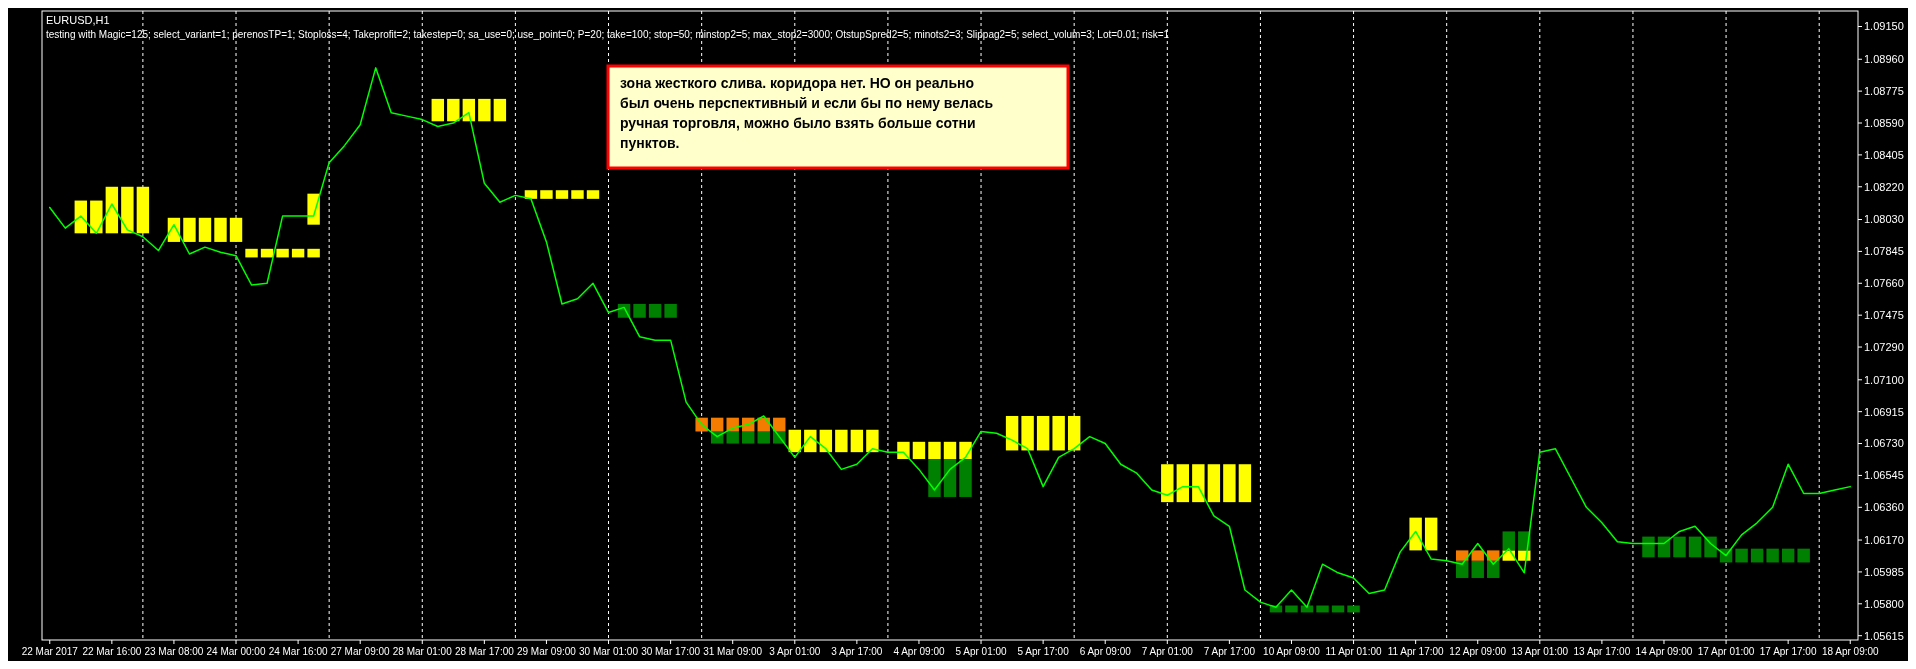 This screenshot has width=1916, height=669. What do you see at coordinates (919, 651) in the screenshot?
I see `x-tick-label: 4 Apr 09:00` at bounding box center [919, 651].